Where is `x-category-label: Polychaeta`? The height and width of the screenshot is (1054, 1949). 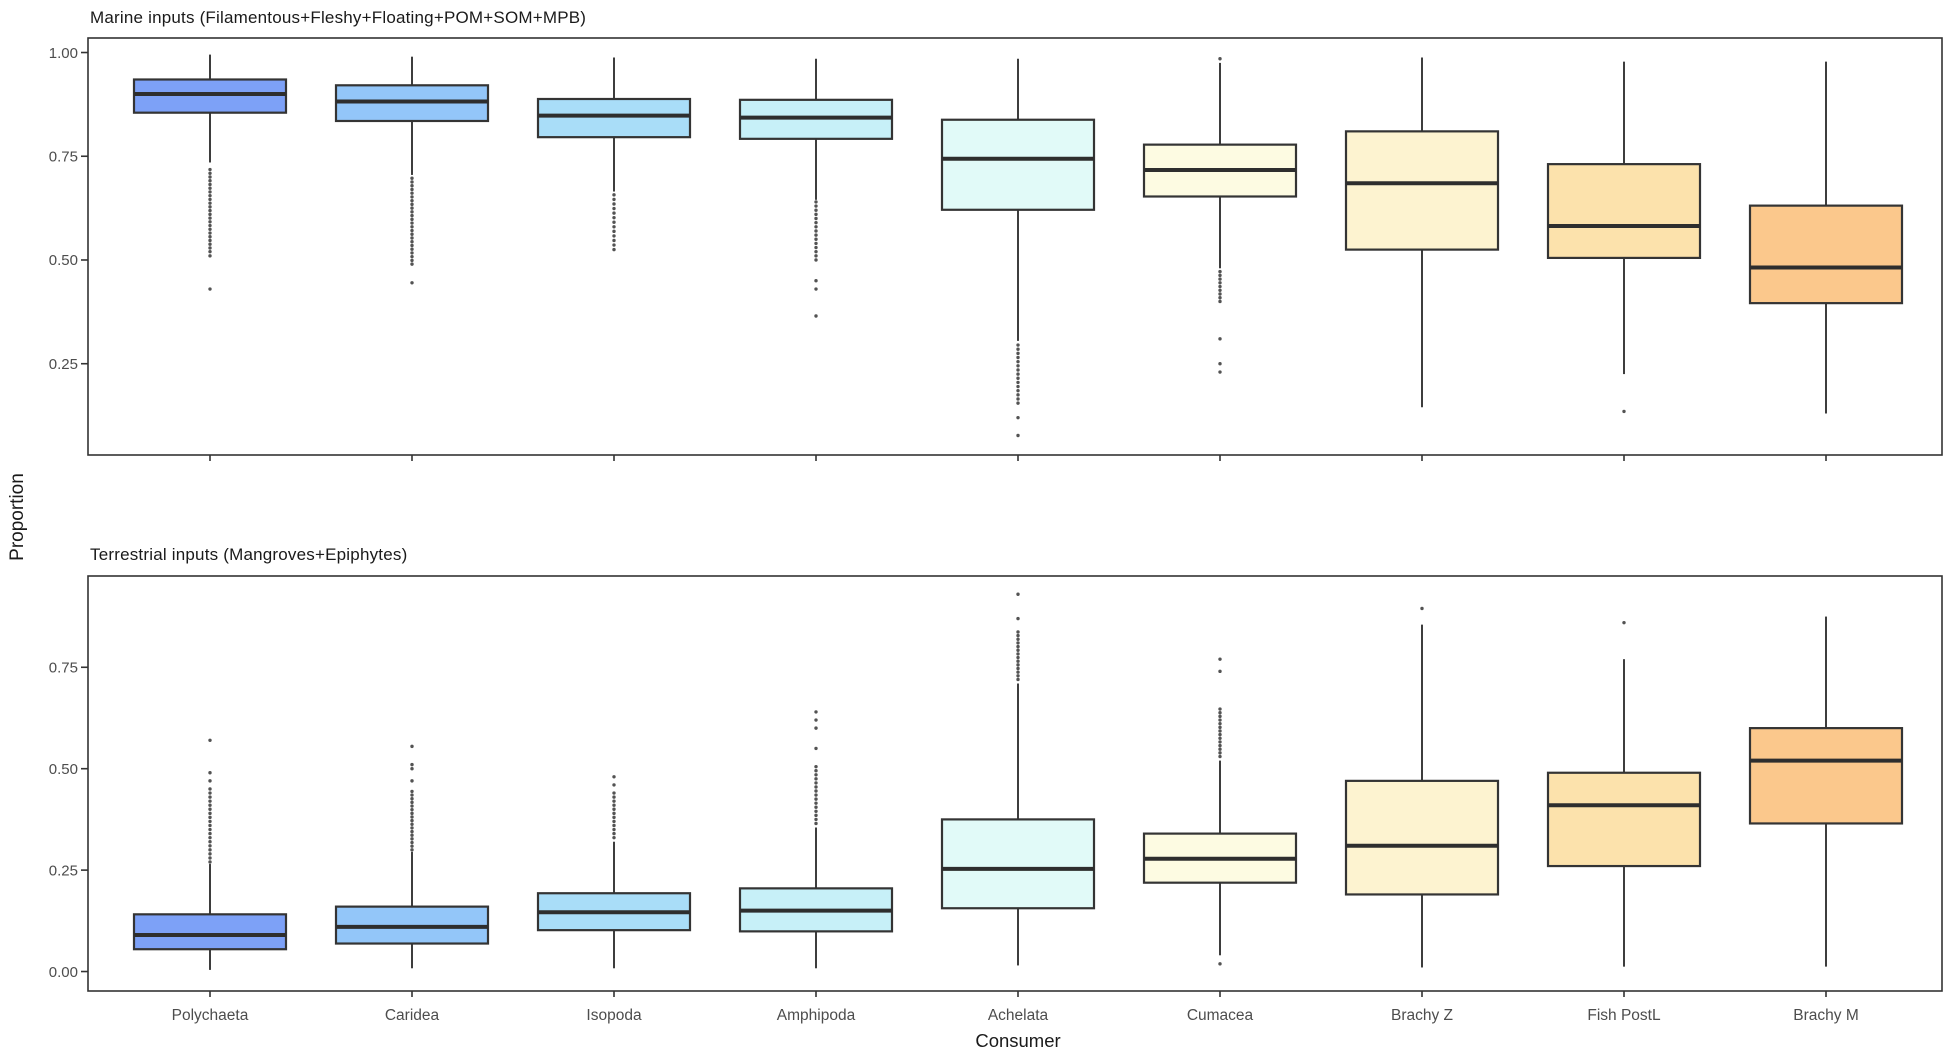 x-category-label: Polychaeta is located at coordinates (210, 1015).